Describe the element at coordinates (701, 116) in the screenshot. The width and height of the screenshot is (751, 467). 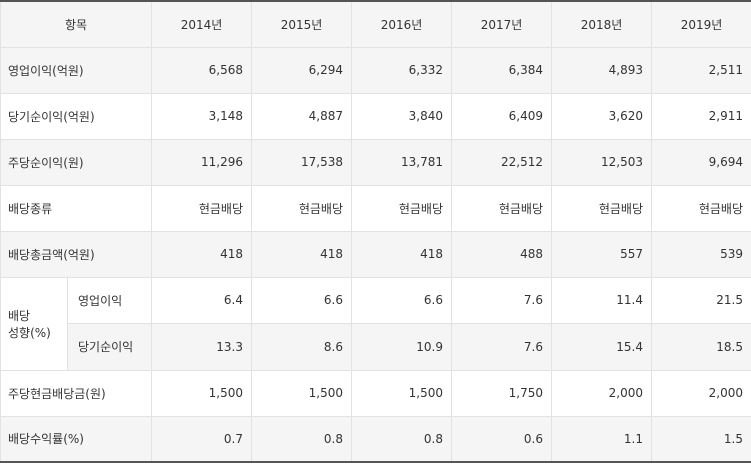
I see `cell-value: 2,911` at that location.